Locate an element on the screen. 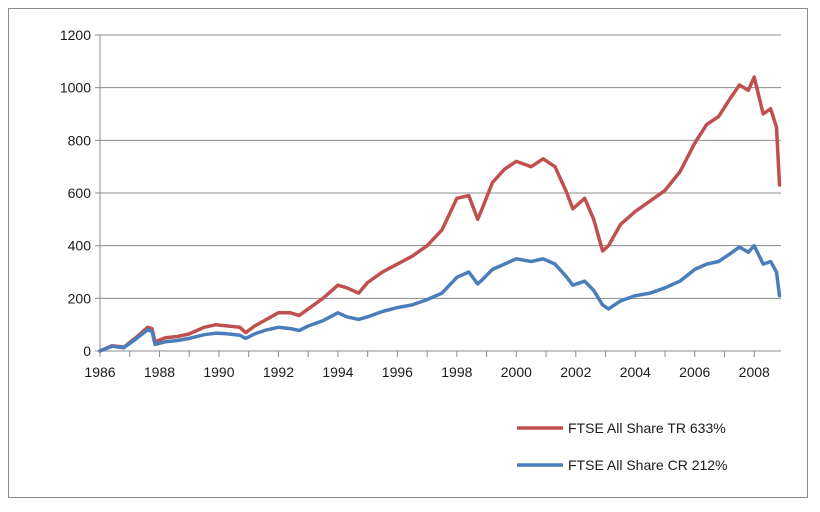  x-tick-label: 1992 is located at coordinates (278, 372).